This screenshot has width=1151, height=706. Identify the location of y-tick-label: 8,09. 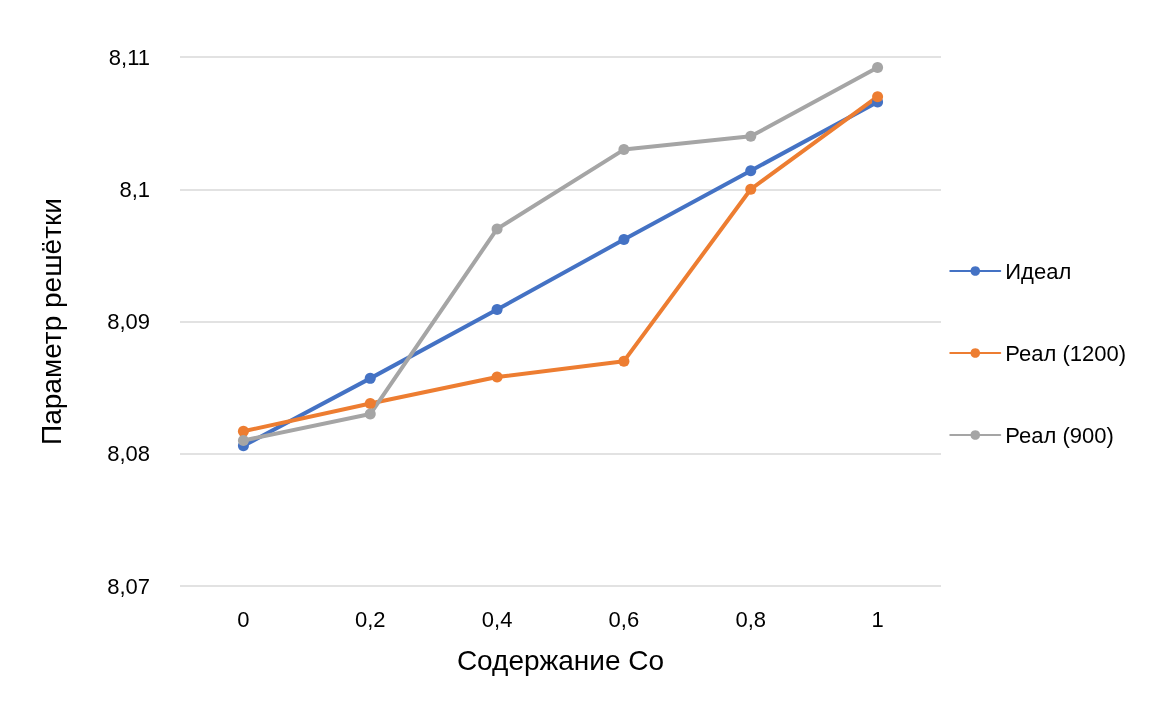
(128, 321).